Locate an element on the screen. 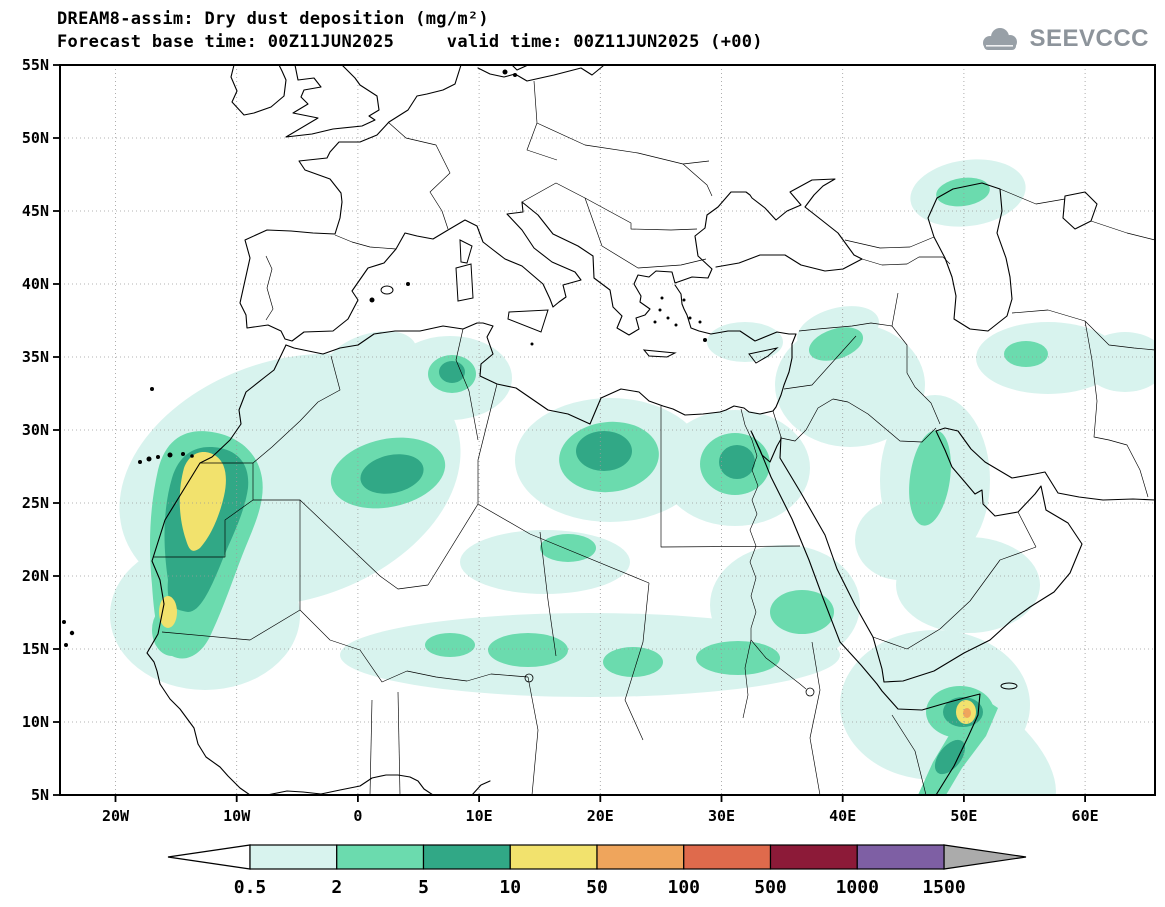  coastline-sinai is located at coordinates (766, 447).